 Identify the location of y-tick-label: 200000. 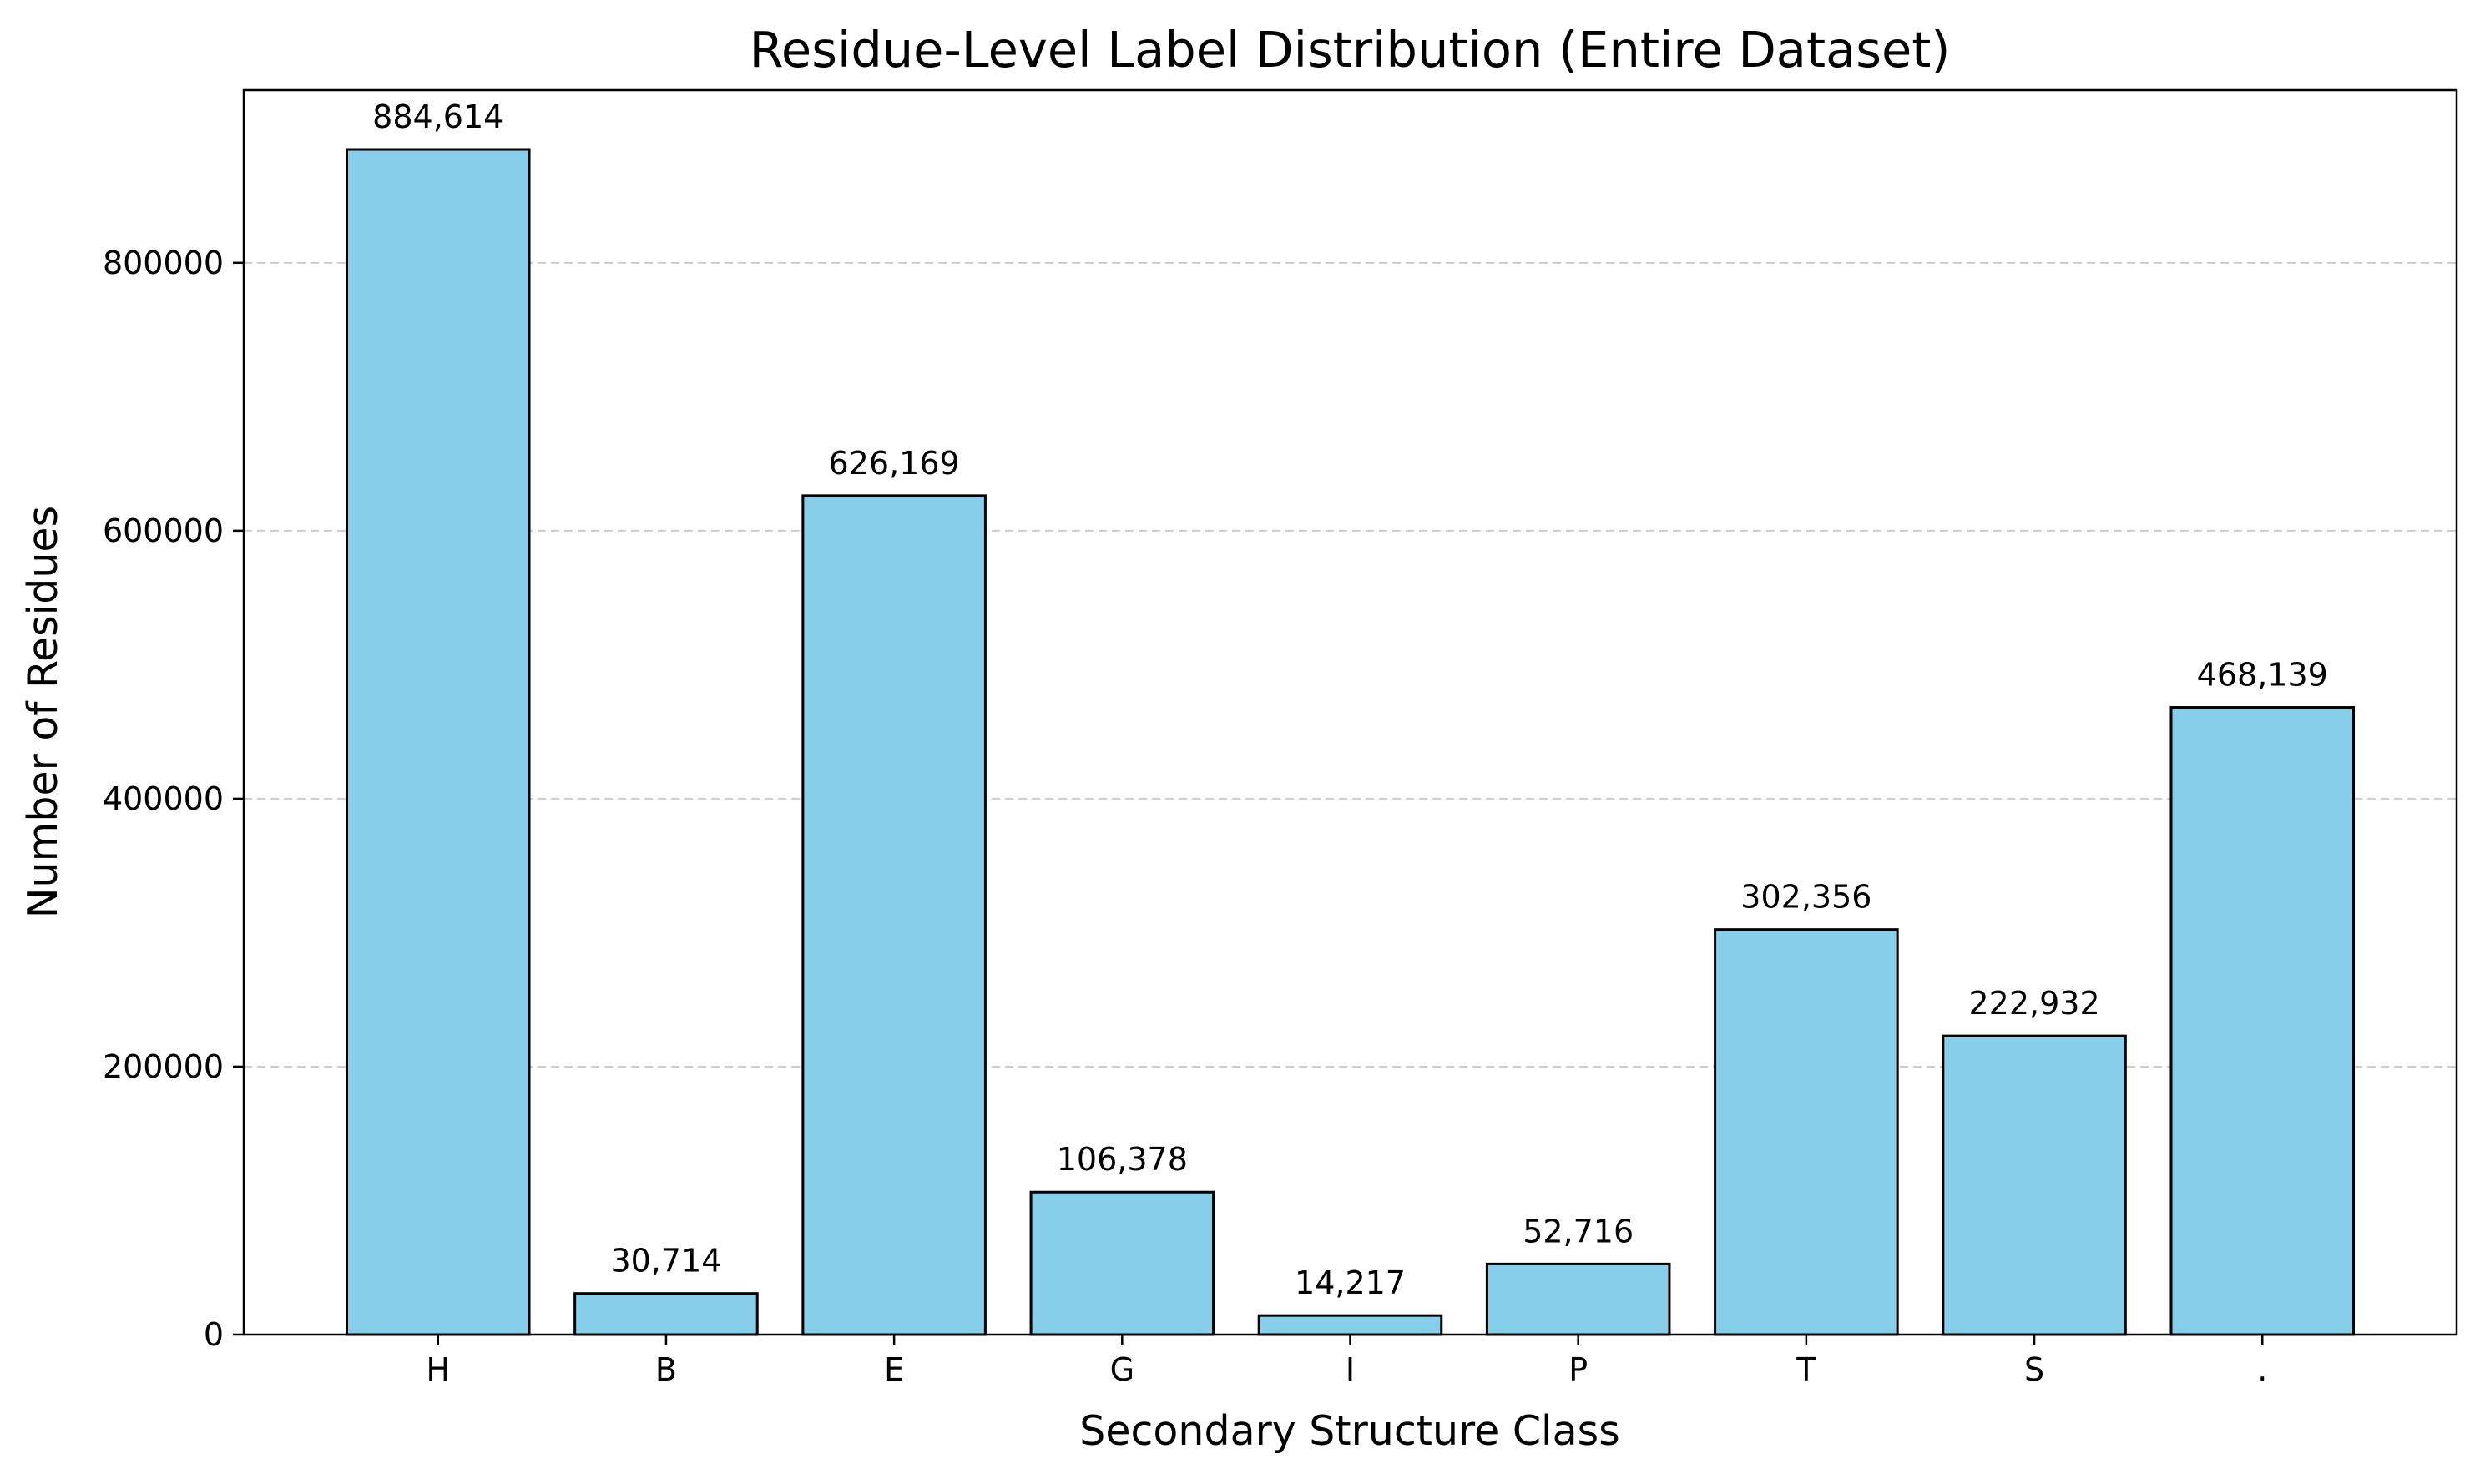
(163, 1066).